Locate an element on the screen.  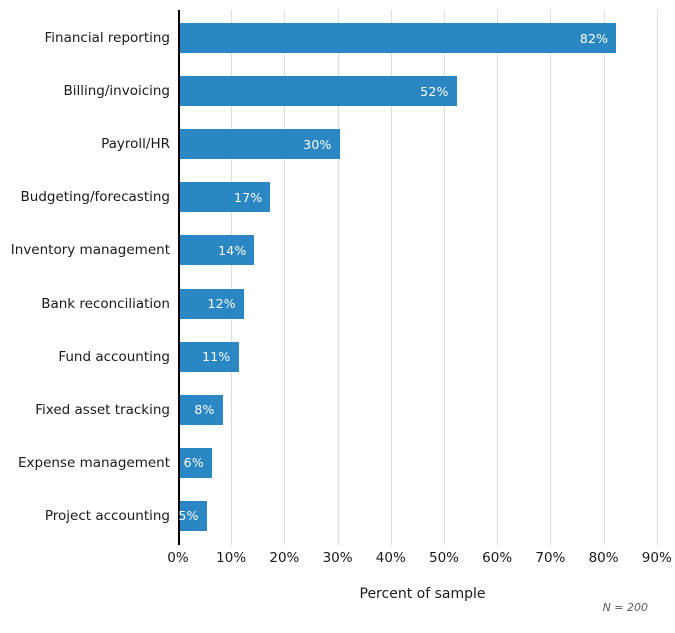
bar-value-label: 12% is located at coordinates (221, 303).